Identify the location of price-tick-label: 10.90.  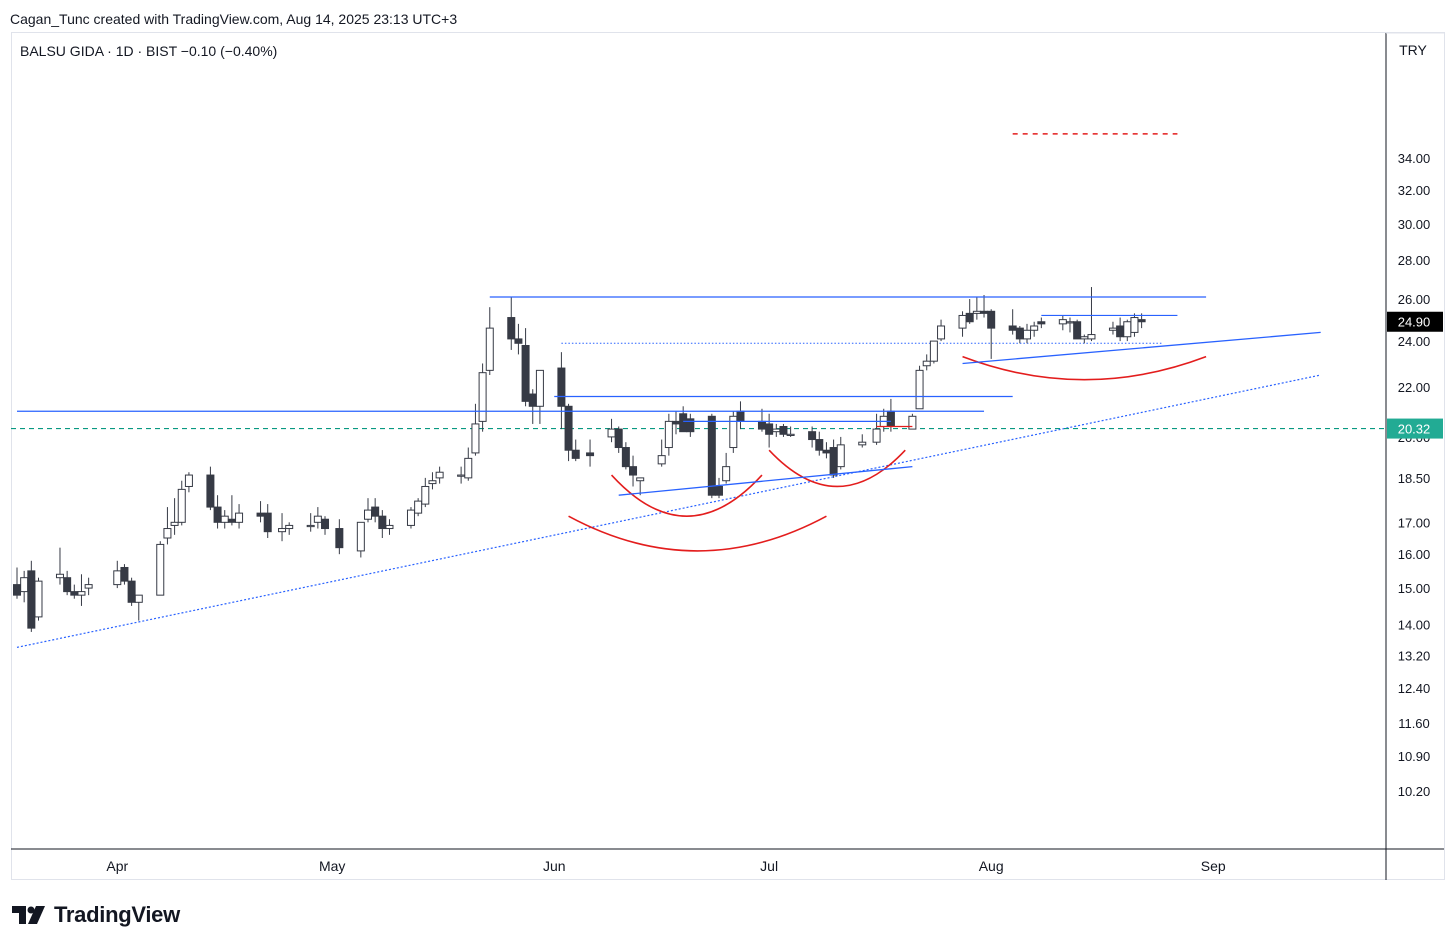
(1414, 756).